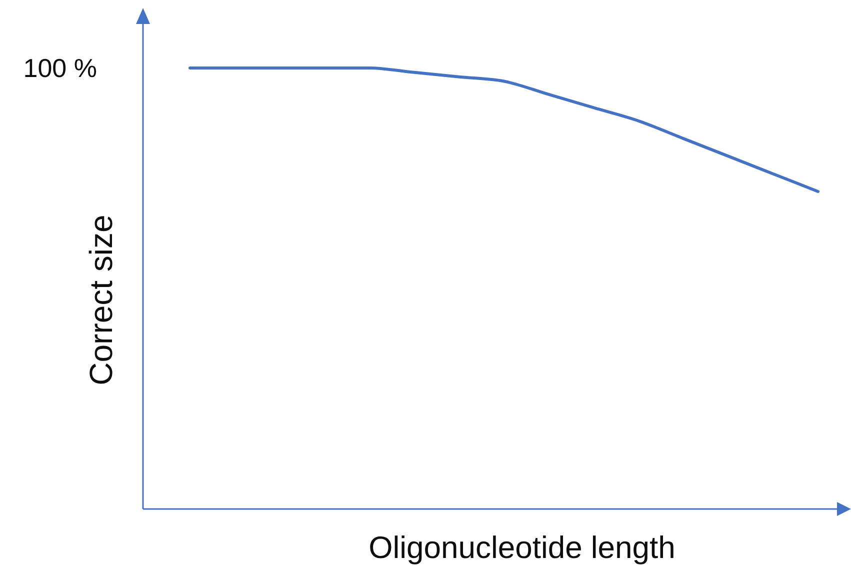  What do you see at coordinates (60, 68) in the screenshot?
I see `text: 100 %` at bounding box center [60, 68].